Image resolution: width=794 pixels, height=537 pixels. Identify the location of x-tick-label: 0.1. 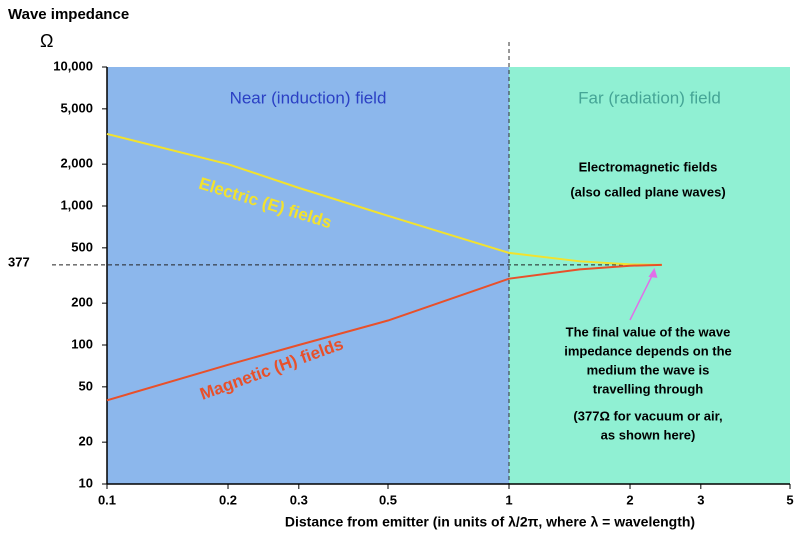
(107, 499).